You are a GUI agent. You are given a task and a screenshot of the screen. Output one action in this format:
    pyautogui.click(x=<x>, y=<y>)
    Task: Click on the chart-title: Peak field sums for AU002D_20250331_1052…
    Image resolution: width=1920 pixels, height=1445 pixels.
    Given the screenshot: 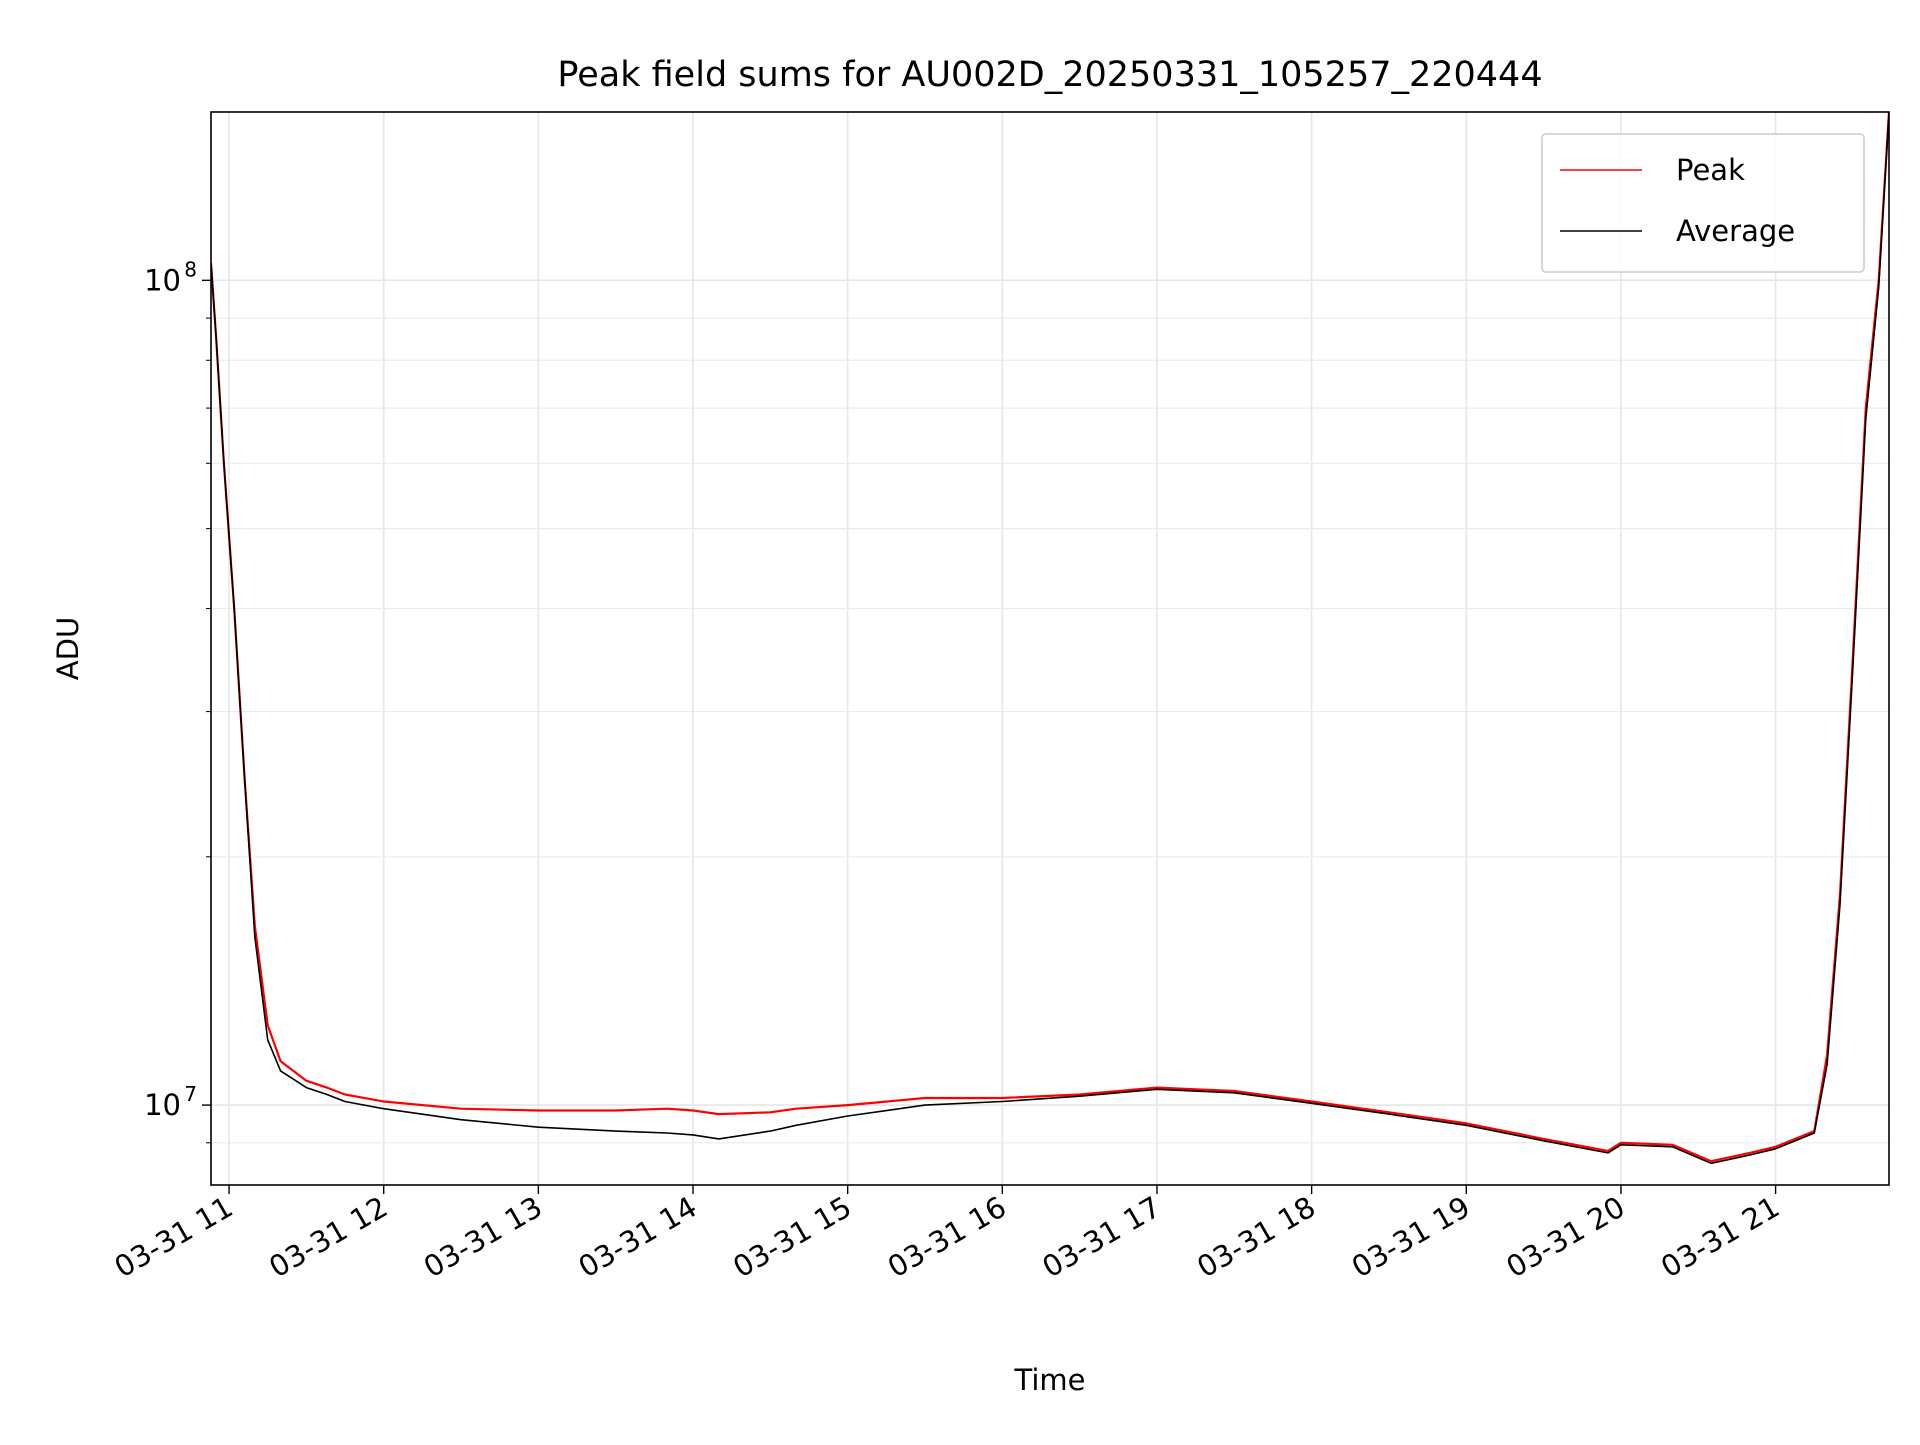 What is the action you would take?
    pyautogui.click(x=1049, y=75)
    